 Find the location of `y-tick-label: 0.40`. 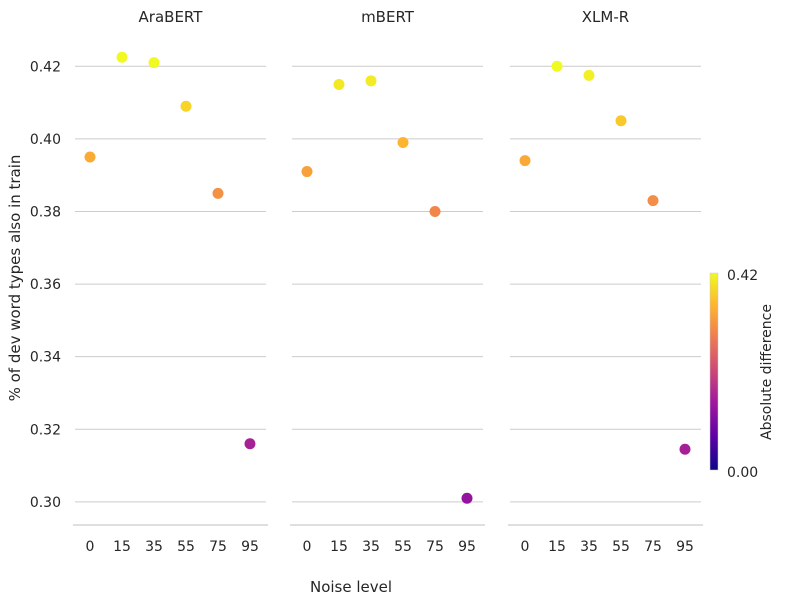

y-tick-label: 0.40 is located at coordinates (45, 140).